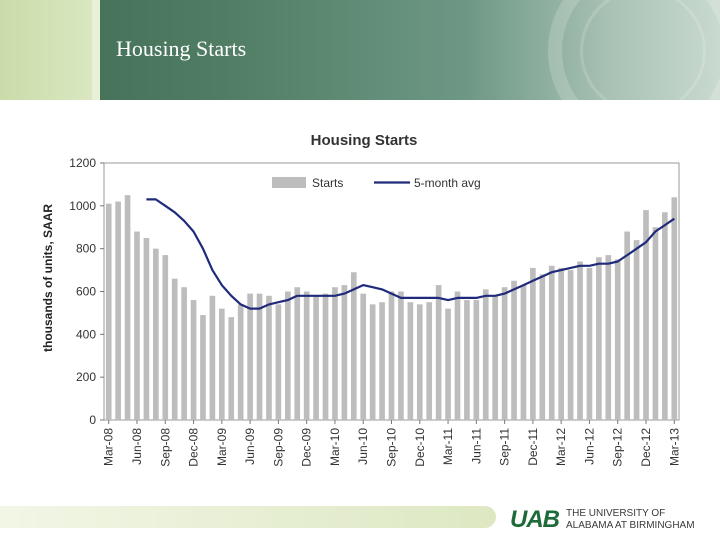  What do you see at coordinates (278, 447) in the screenshot?
I see `x-tick-label: Sep-09` at bounding box center [278, 447].